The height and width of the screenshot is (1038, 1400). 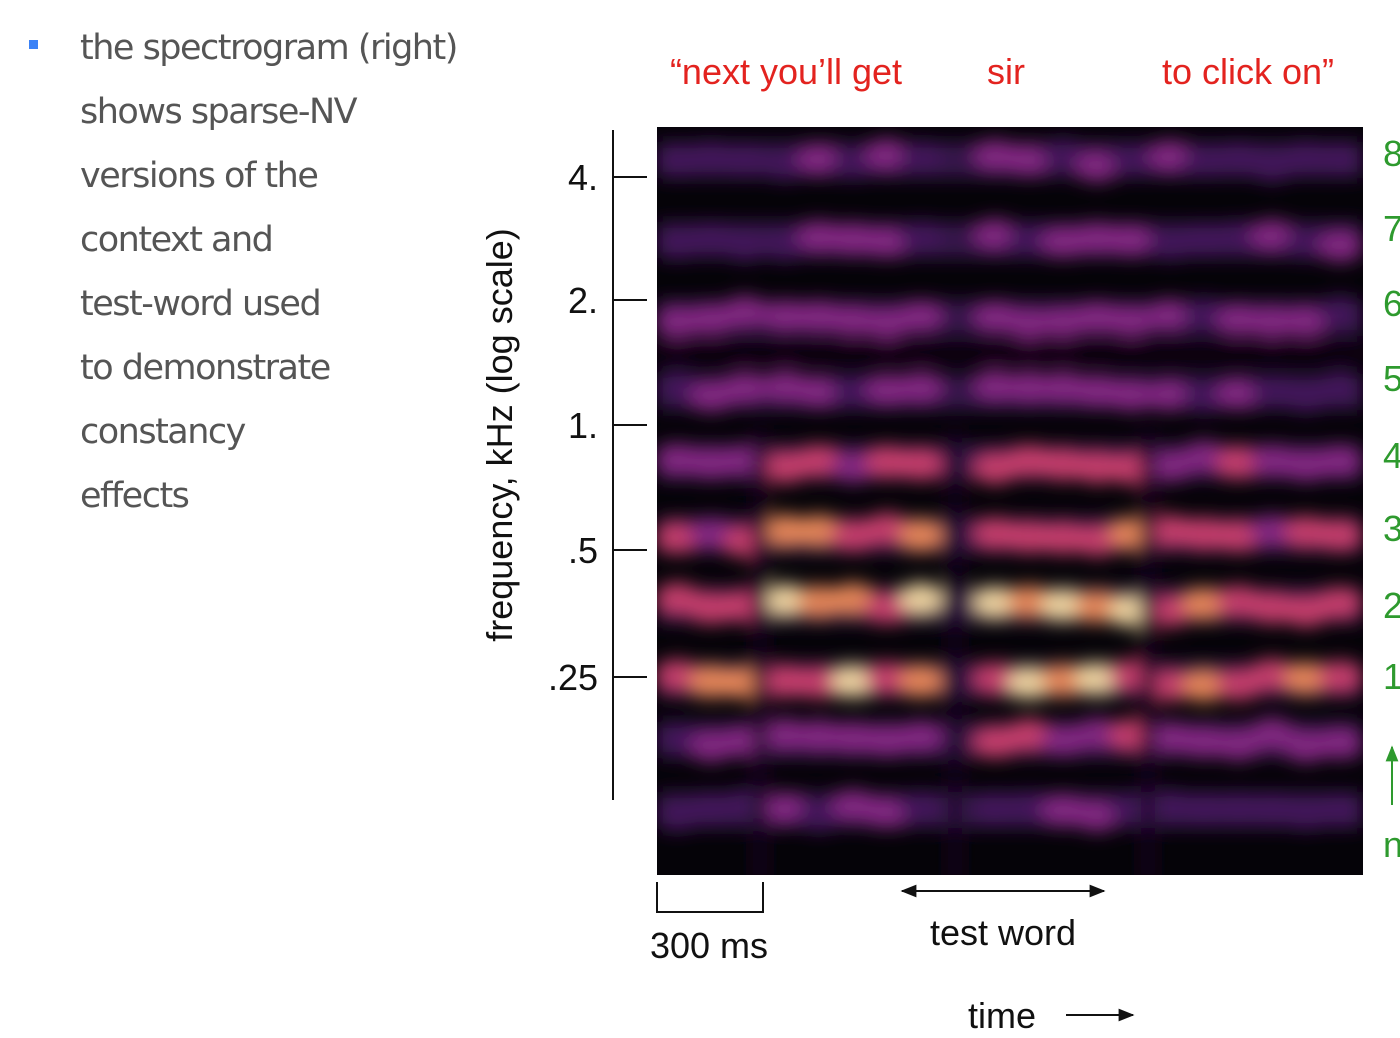 I want to click on channel-label: 3, so click(x=1391, y=528).